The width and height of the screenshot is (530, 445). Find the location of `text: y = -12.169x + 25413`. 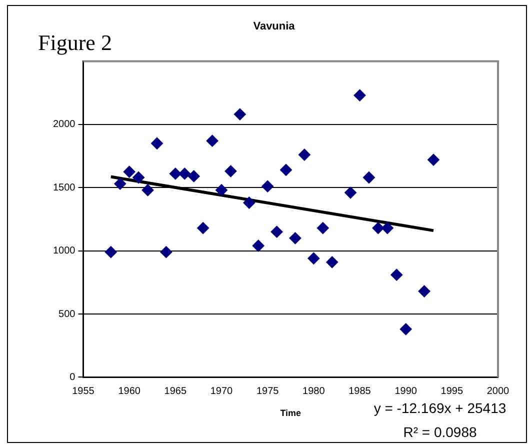

text: y = -12.169x + 25413 is located at coordinates (440, 408).